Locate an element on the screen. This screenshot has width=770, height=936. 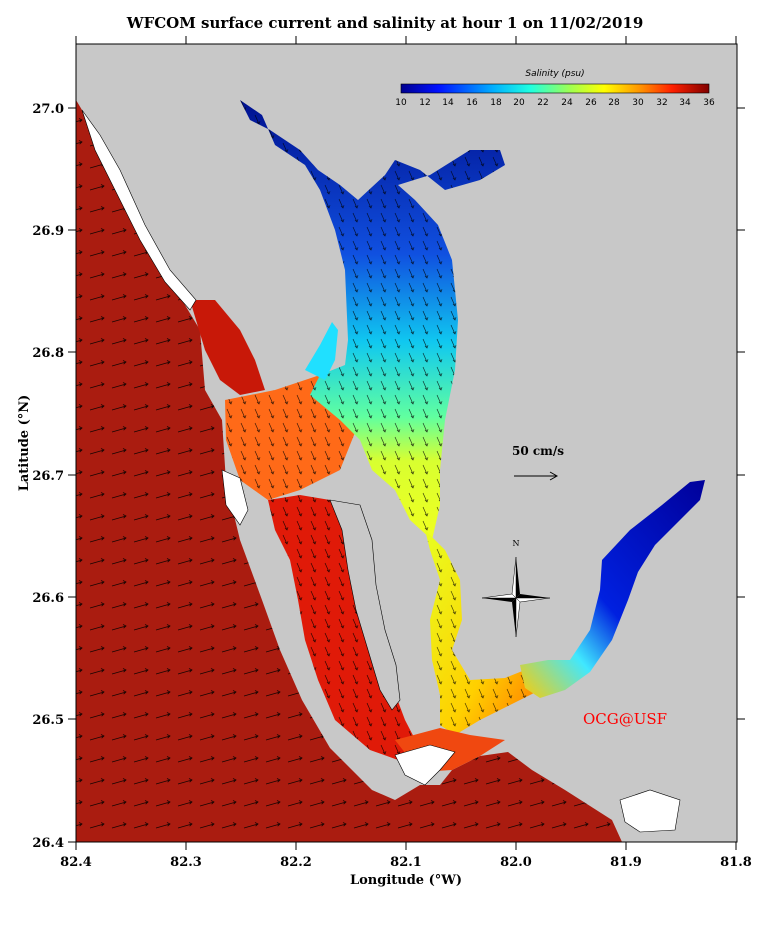
colorbar-title: Salinity (psu) is located at coordinates (554, 74).